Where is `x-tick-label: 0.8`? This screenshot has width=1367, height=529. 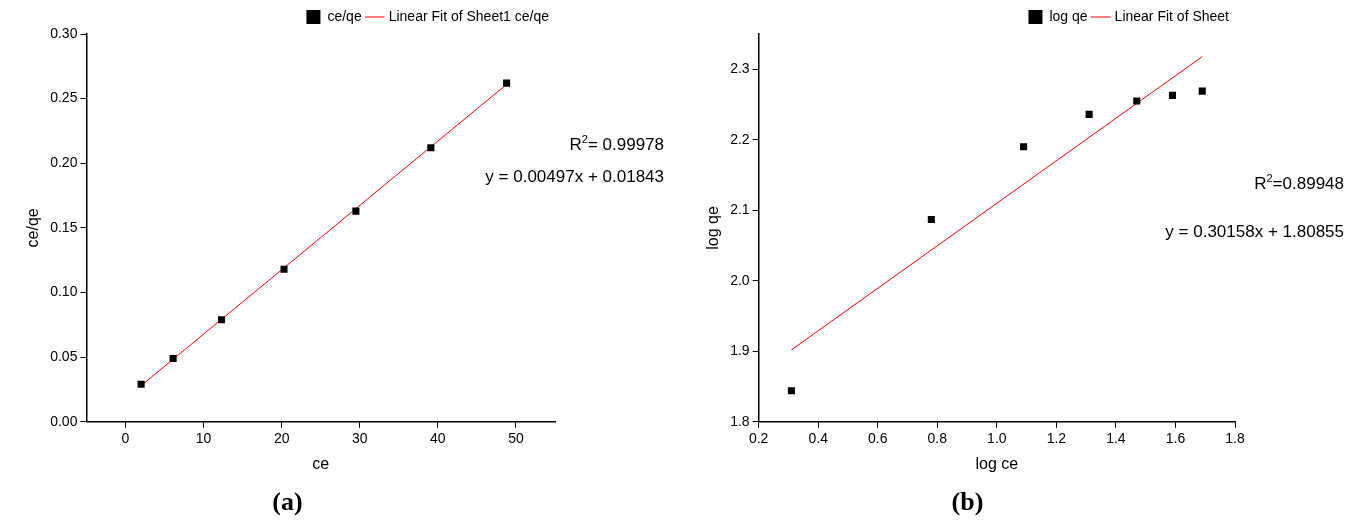
x-tick-label: 0.8 is located at coordinates (937, 438).